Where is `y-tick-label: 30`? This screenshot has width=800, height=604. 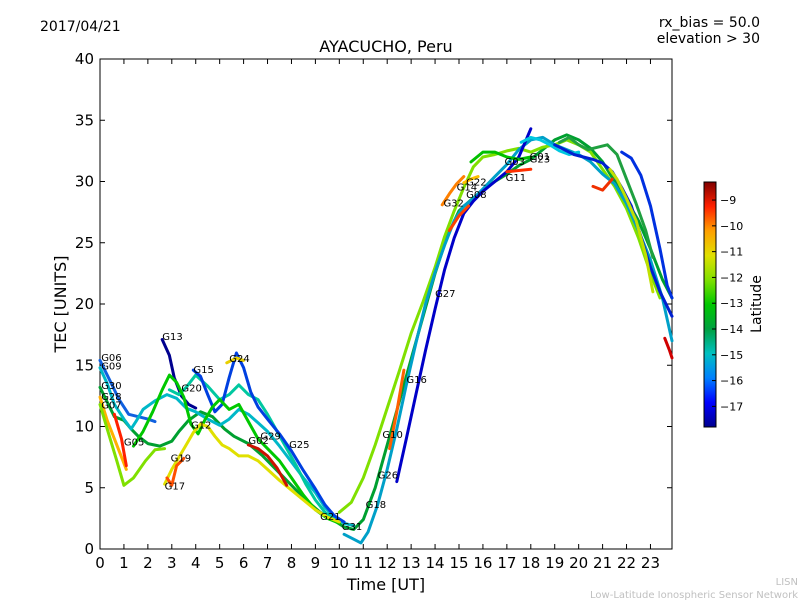 y-tick-label: 30 is located at coordinates (84, 182).